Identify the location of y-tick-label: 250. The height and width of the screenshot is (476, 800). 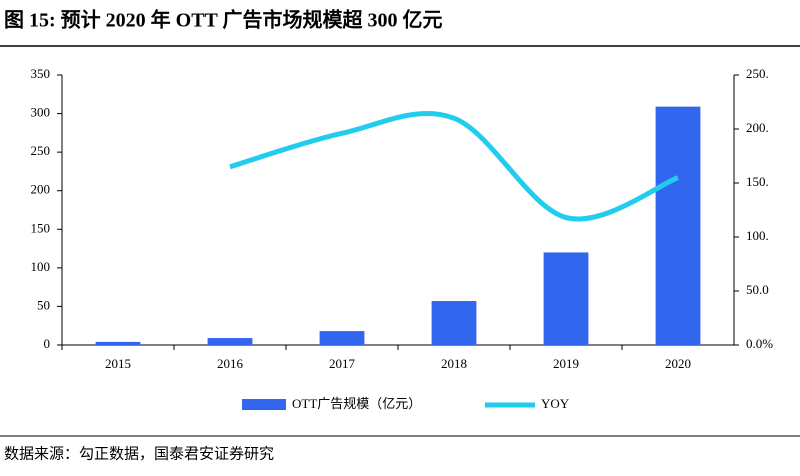
(41, 150).